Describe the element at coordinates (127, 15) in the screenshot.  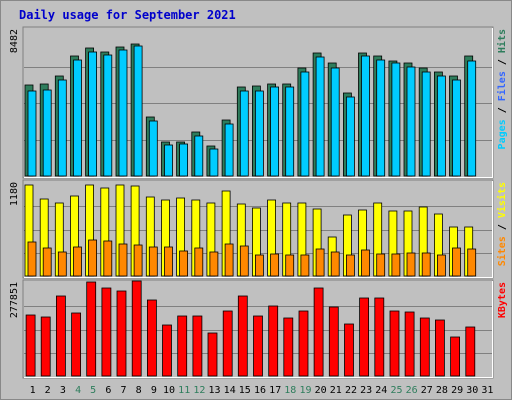
I see `chart-title: Daily usage for September 2021` at that location.